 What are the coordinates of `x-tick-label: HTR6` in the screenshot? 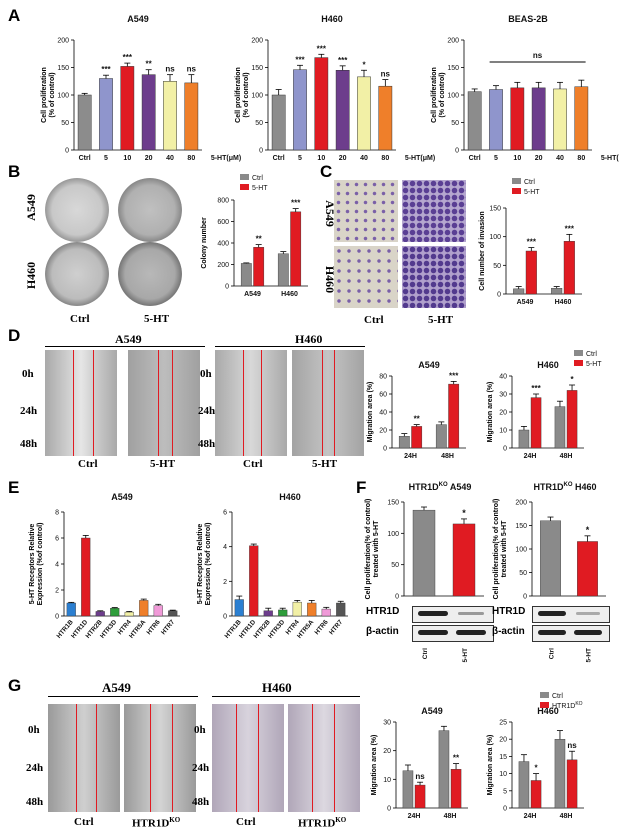 It's located at (322, 627).